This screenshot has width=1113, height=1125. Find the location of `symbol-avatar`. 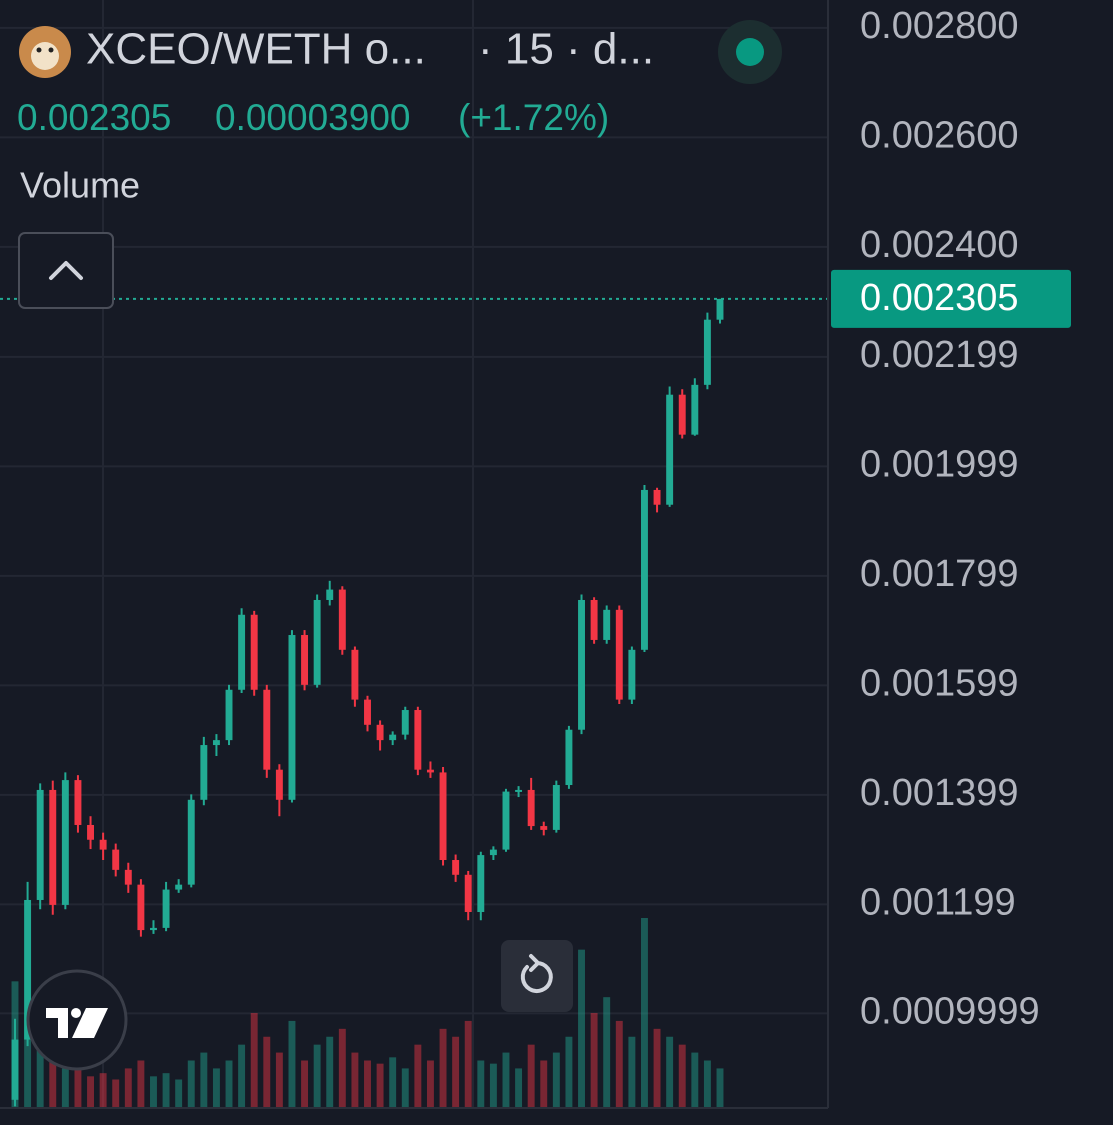

symbol-avatar is located at coordinates (45, 52).